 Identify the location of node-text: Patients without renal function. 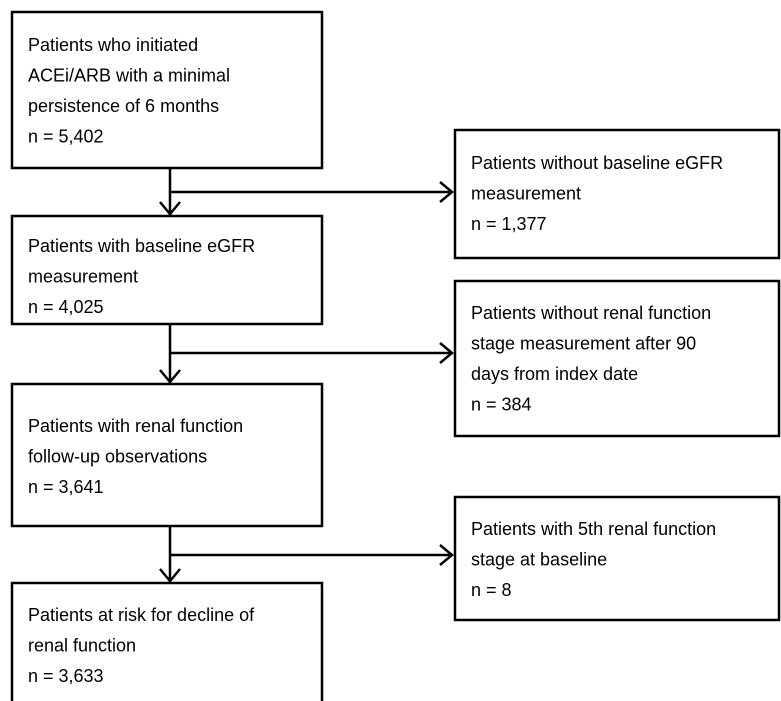
(591, 313).